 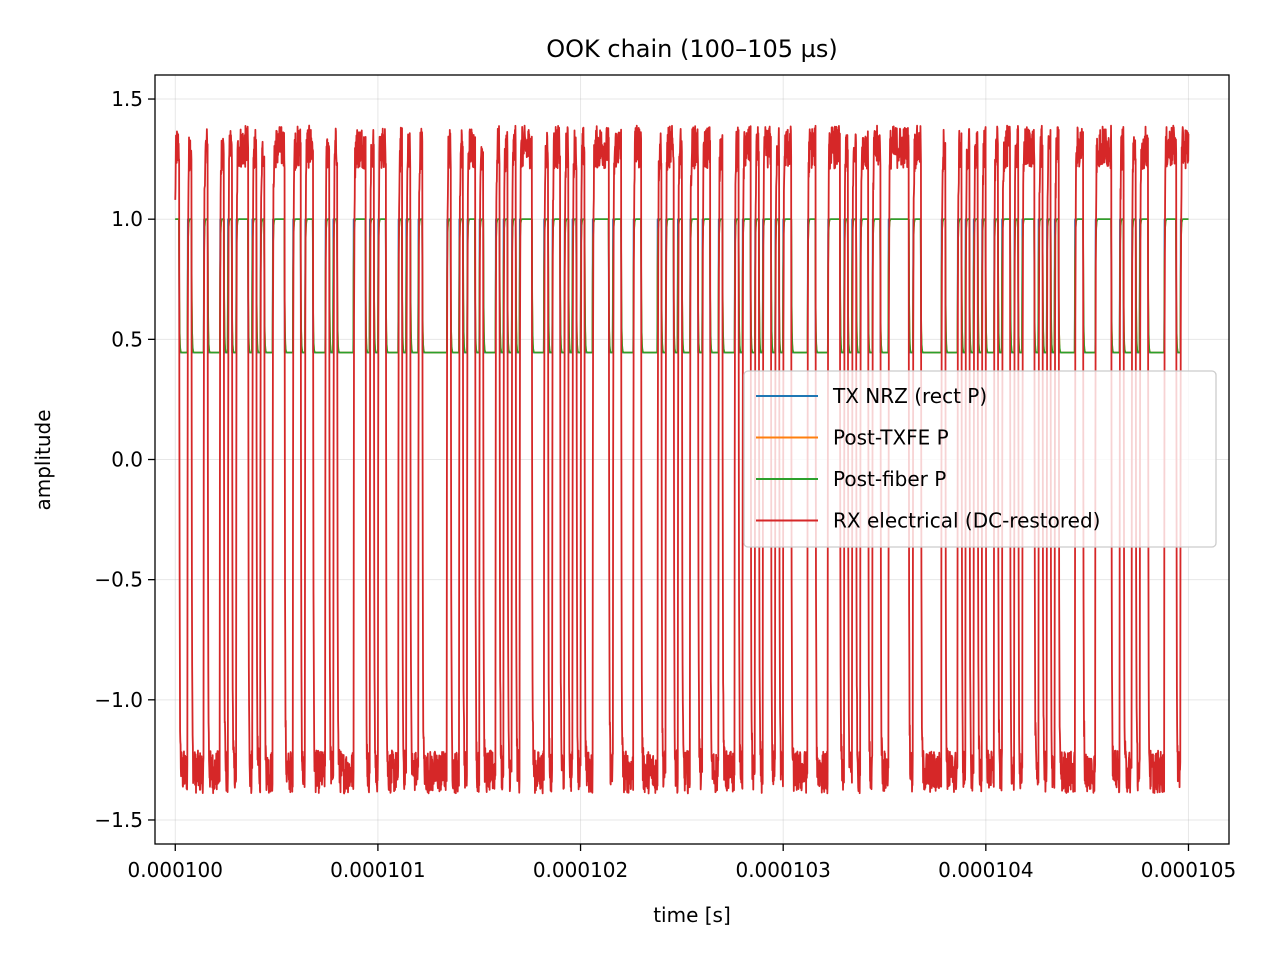 What do you see at coordinates (127, 219) in the screenshot?
I see `y-tick-label: 1.0` at bounding box center [127, 219].